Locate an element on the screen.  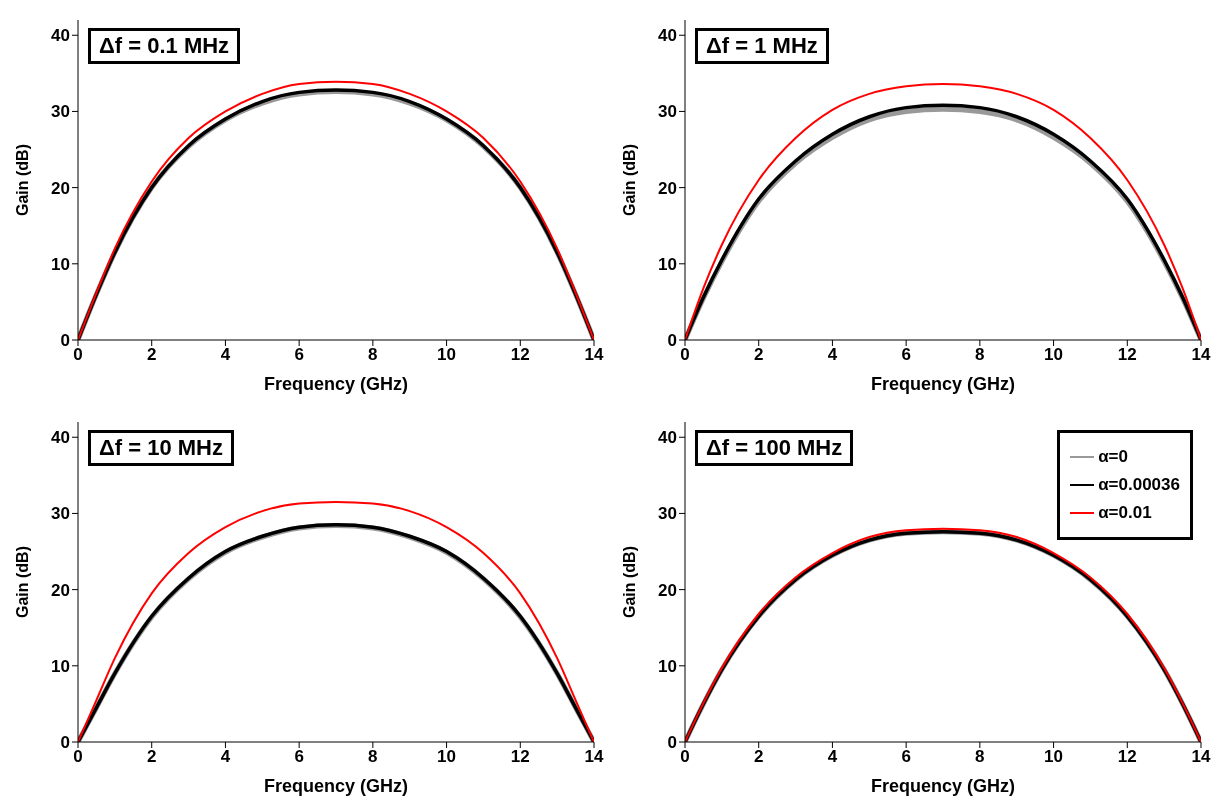
text: Δf = 100 MHz is located at coordinates (774, 448).